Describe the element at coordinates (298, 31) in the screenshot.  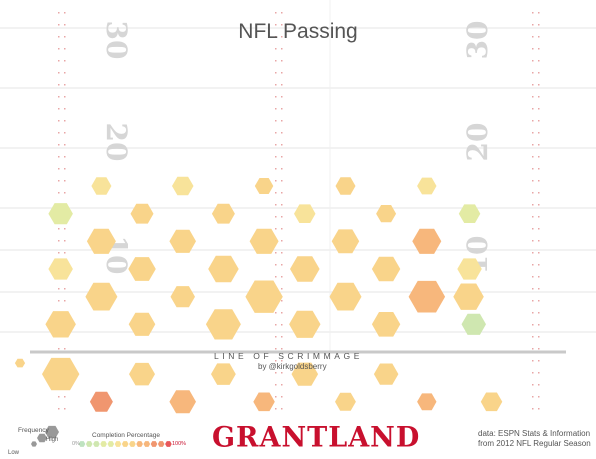
I see `chart-title: NFL Passing` at that location.